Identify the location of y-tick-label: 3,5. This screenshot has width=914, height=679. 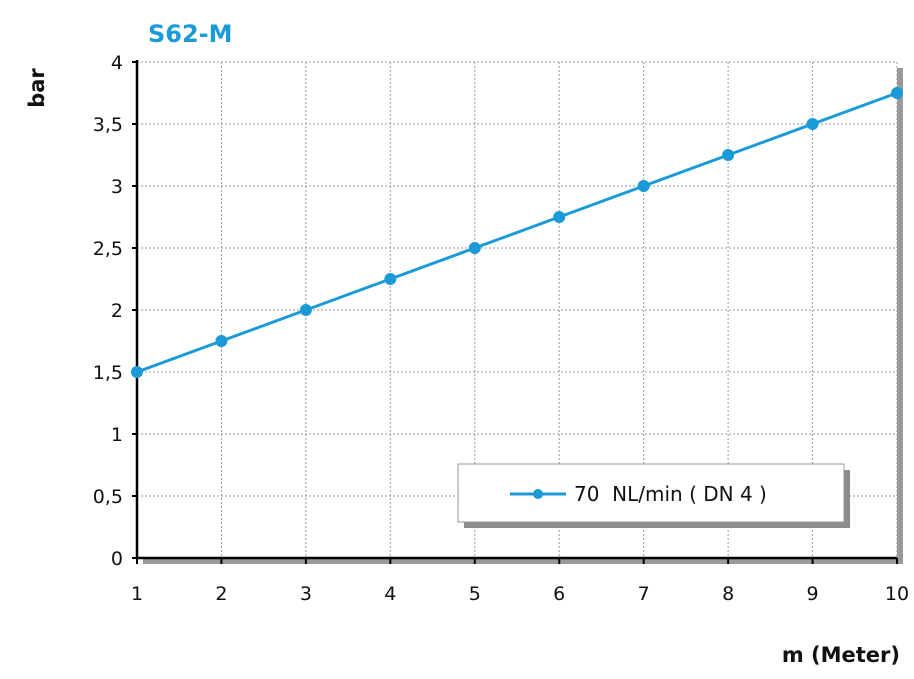
(108, 125).